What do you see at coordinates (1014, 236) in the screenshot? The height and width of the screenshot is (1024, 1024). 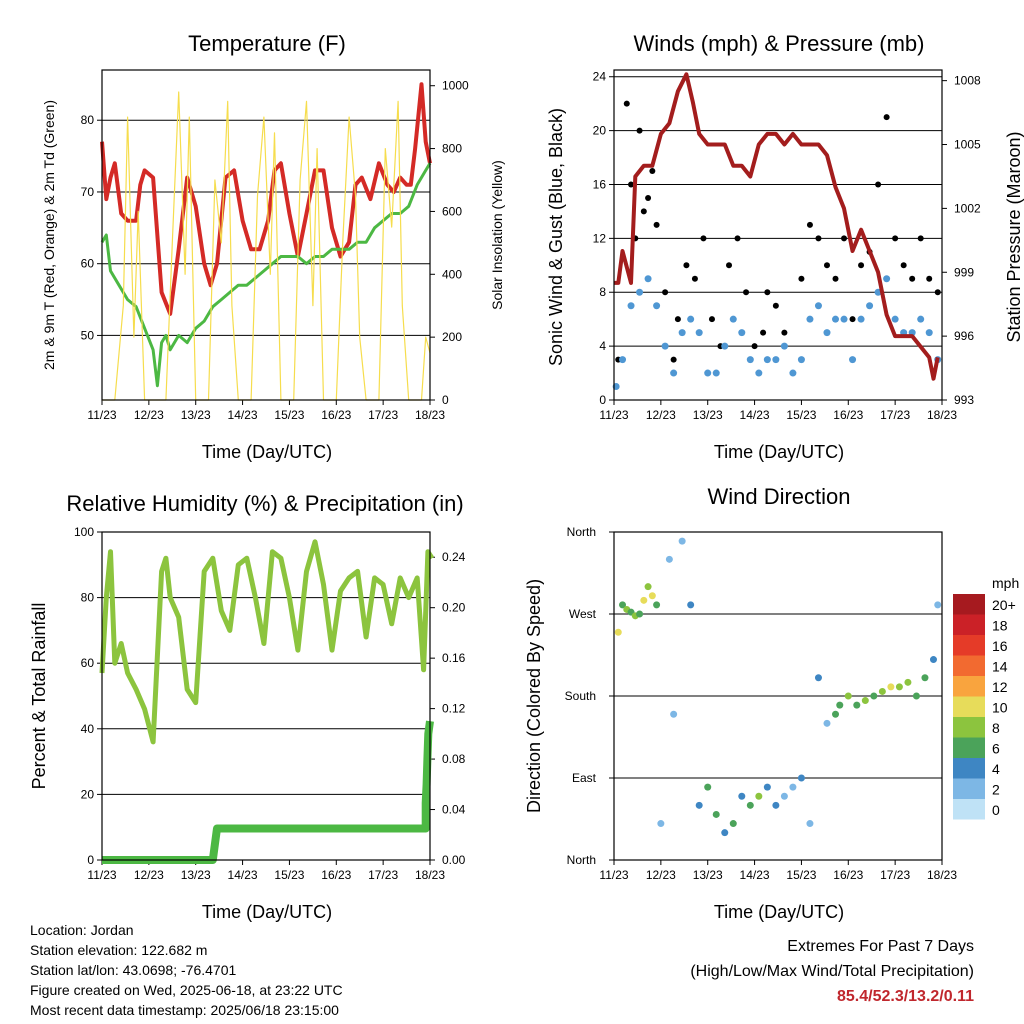 I see `pressure-ylabel: Station Pressure (Maroon)` at bounding box center [1014, 236].